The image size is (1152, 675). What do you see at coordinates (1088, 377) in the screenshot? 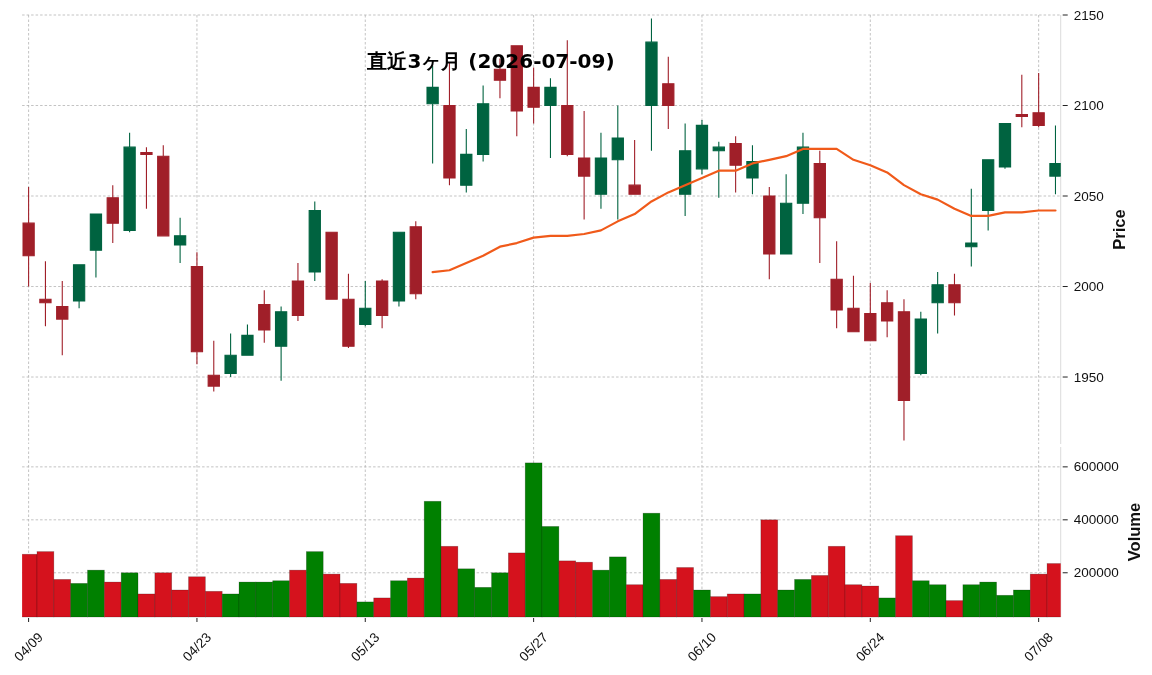
I see `y-tick-label: 1950` at bounding box center [1088, 377].